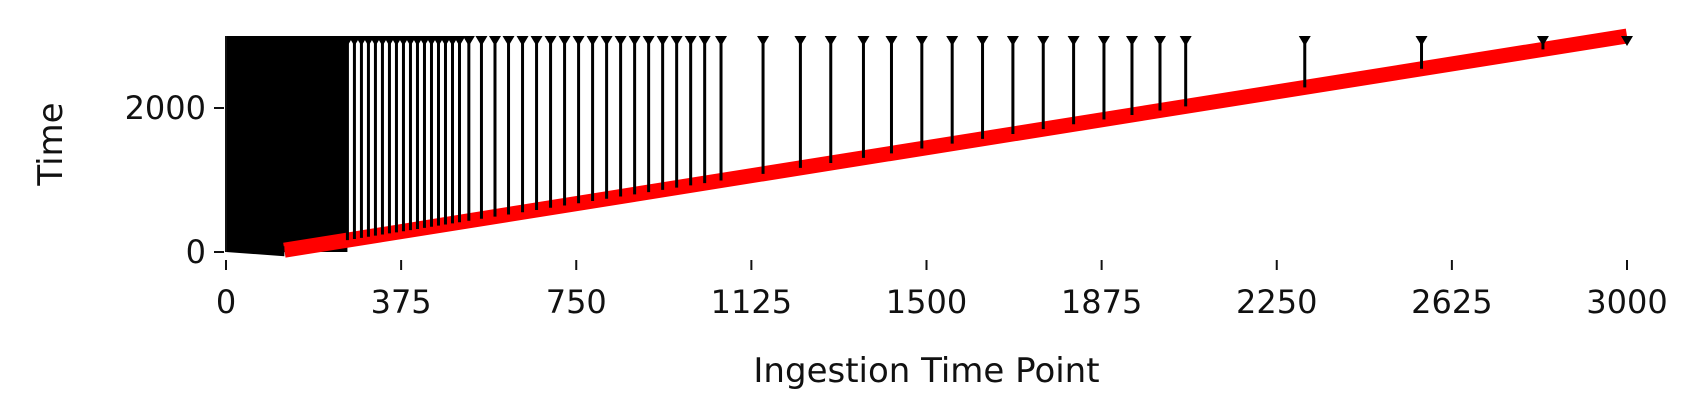 The image size is (1701, 420). Describe the element at coordinates (751, 302) in the screenshot. I see `x-tick-label: 1125` at that location.